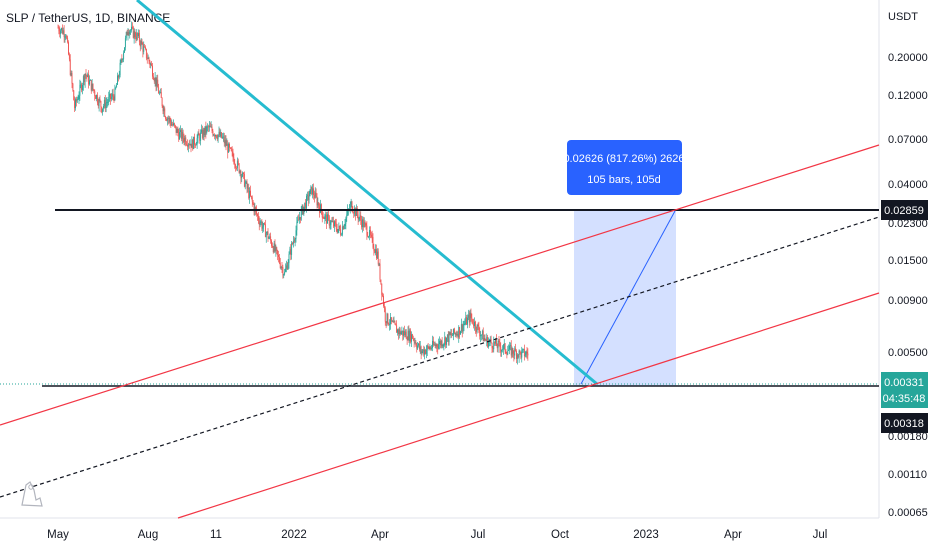 Image resolution: width=932 pixels, height=550 pixels. What do you see at coordinates (904, 211) in the screenshot?
I see `resistance-price-label: 0.02859` at bounding box center [904, 211].